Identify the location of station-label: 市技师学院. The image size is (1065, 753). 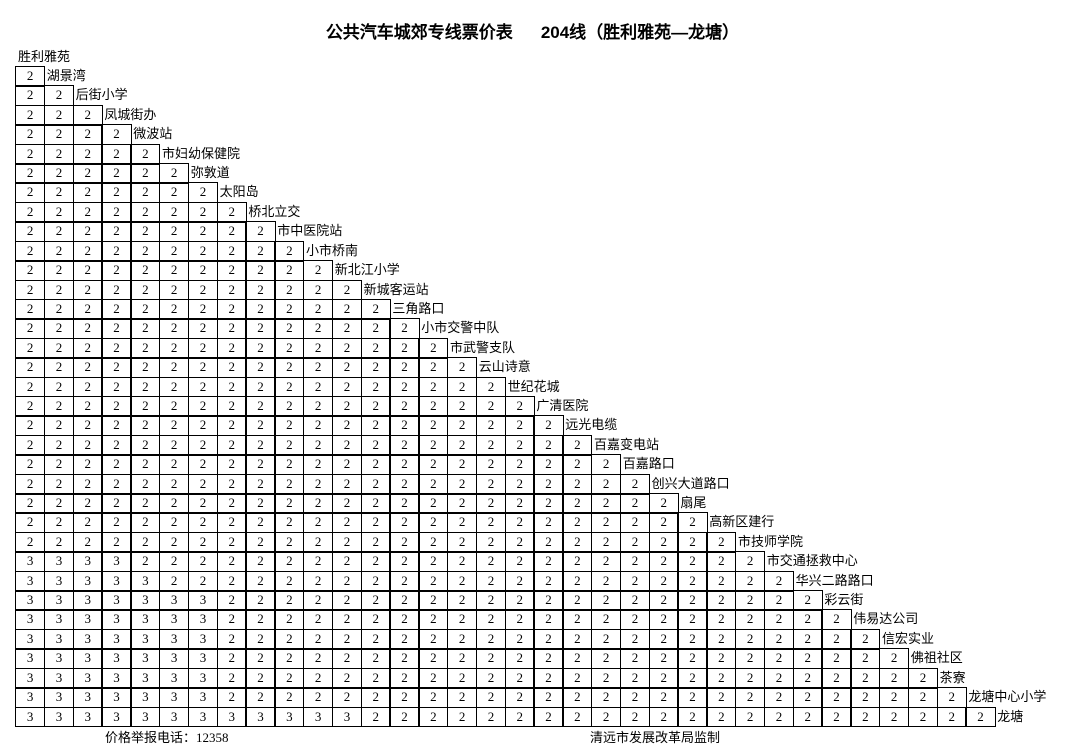
(771, 541).